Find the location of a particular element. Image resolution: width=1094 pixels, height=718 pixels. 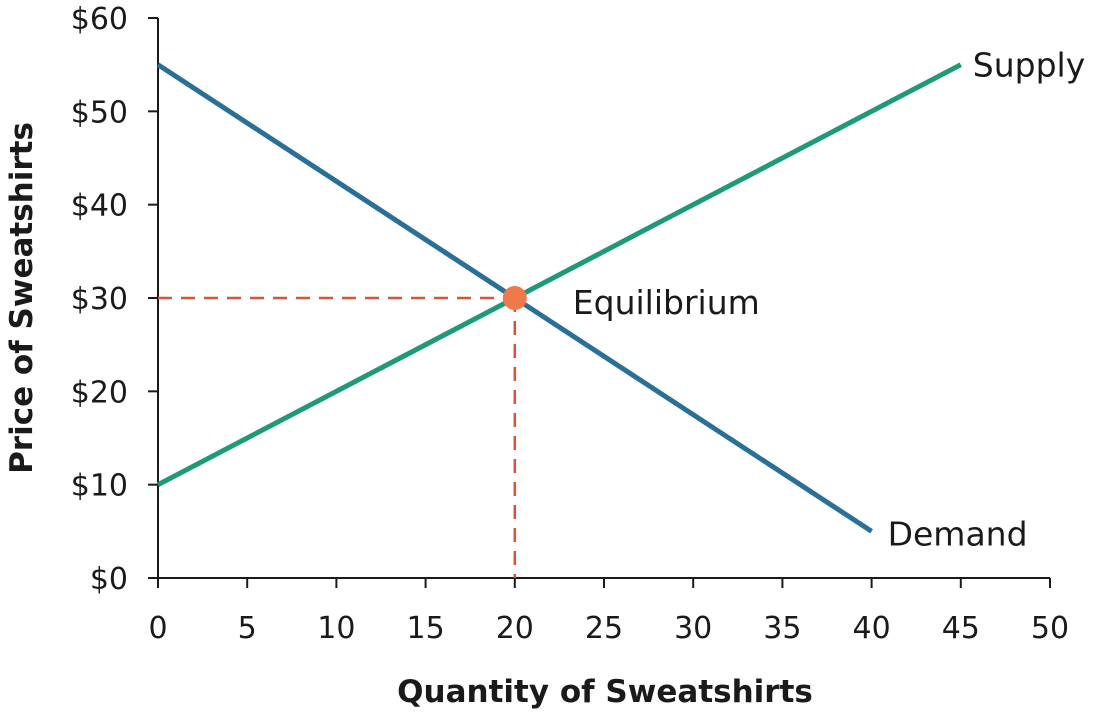

y-ticks: $0 $10 $20 $30 $40 $50 $60 is located at coordinates (114, 299).